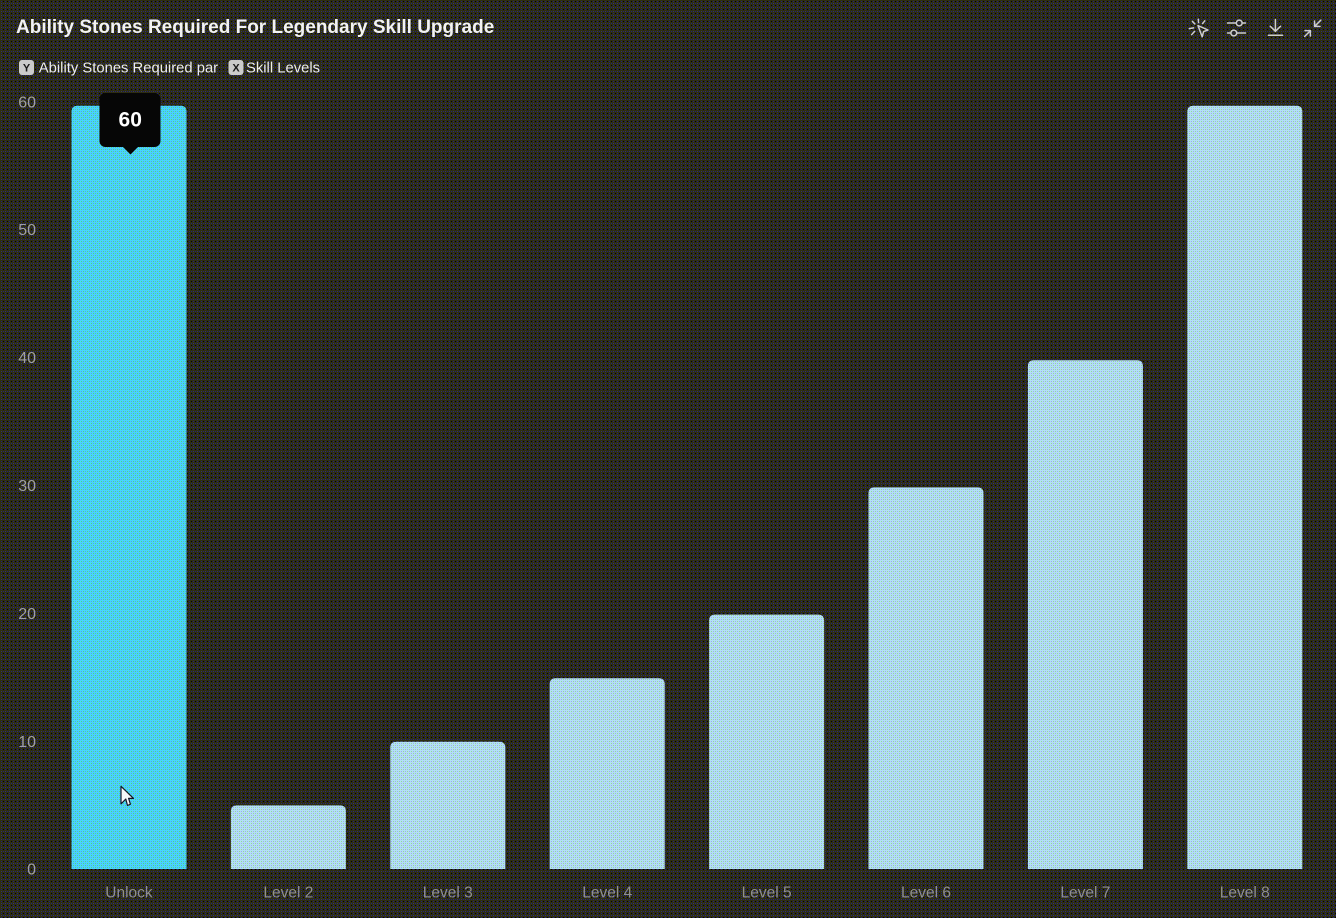 The height and width of the screenshot is (918, 1336). What do you see at coordinates (128, 69) in the screenshot?
I see `svg-text: Ability Stones Required par` at bounding box center [128, 69].